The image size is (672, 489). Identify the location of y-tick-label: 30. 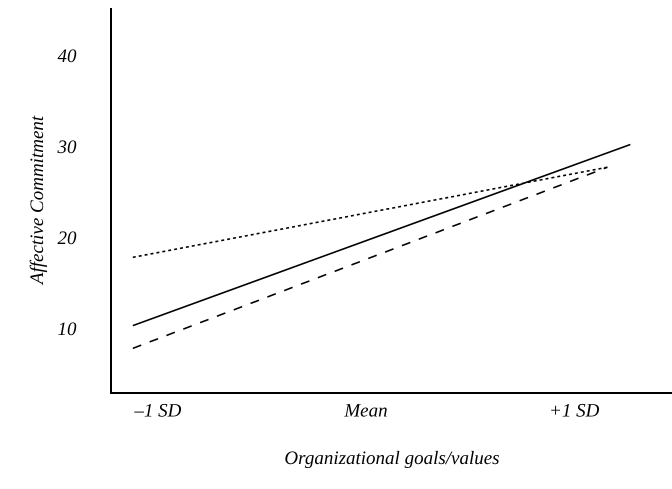
(66, 147).